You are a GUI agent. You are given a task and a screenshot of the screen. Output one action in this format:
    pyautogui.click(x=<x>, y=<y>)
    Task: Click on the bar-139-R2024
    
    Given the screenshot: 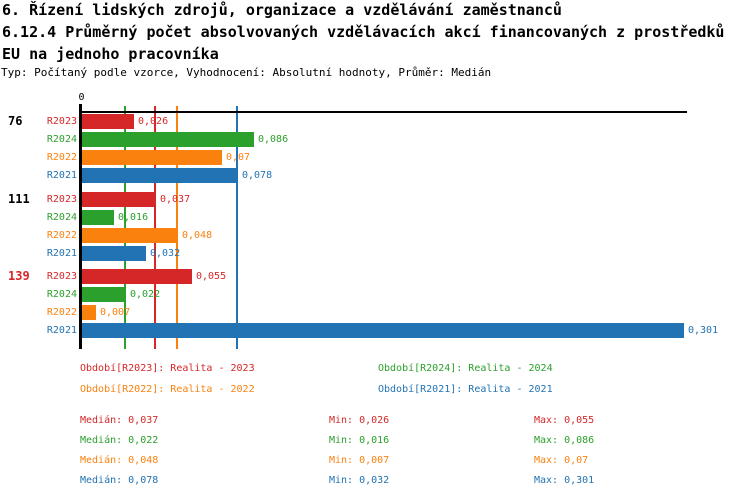 What is the action you would take?
    pyautogui.click(x=104, y=294)
    